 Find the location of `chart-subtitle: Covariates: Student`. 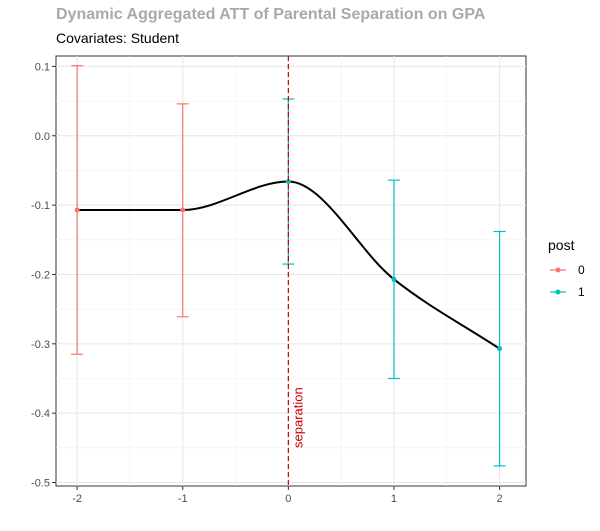

chart-subtitle: Covariates: Student is located at coordinates (117, 38).